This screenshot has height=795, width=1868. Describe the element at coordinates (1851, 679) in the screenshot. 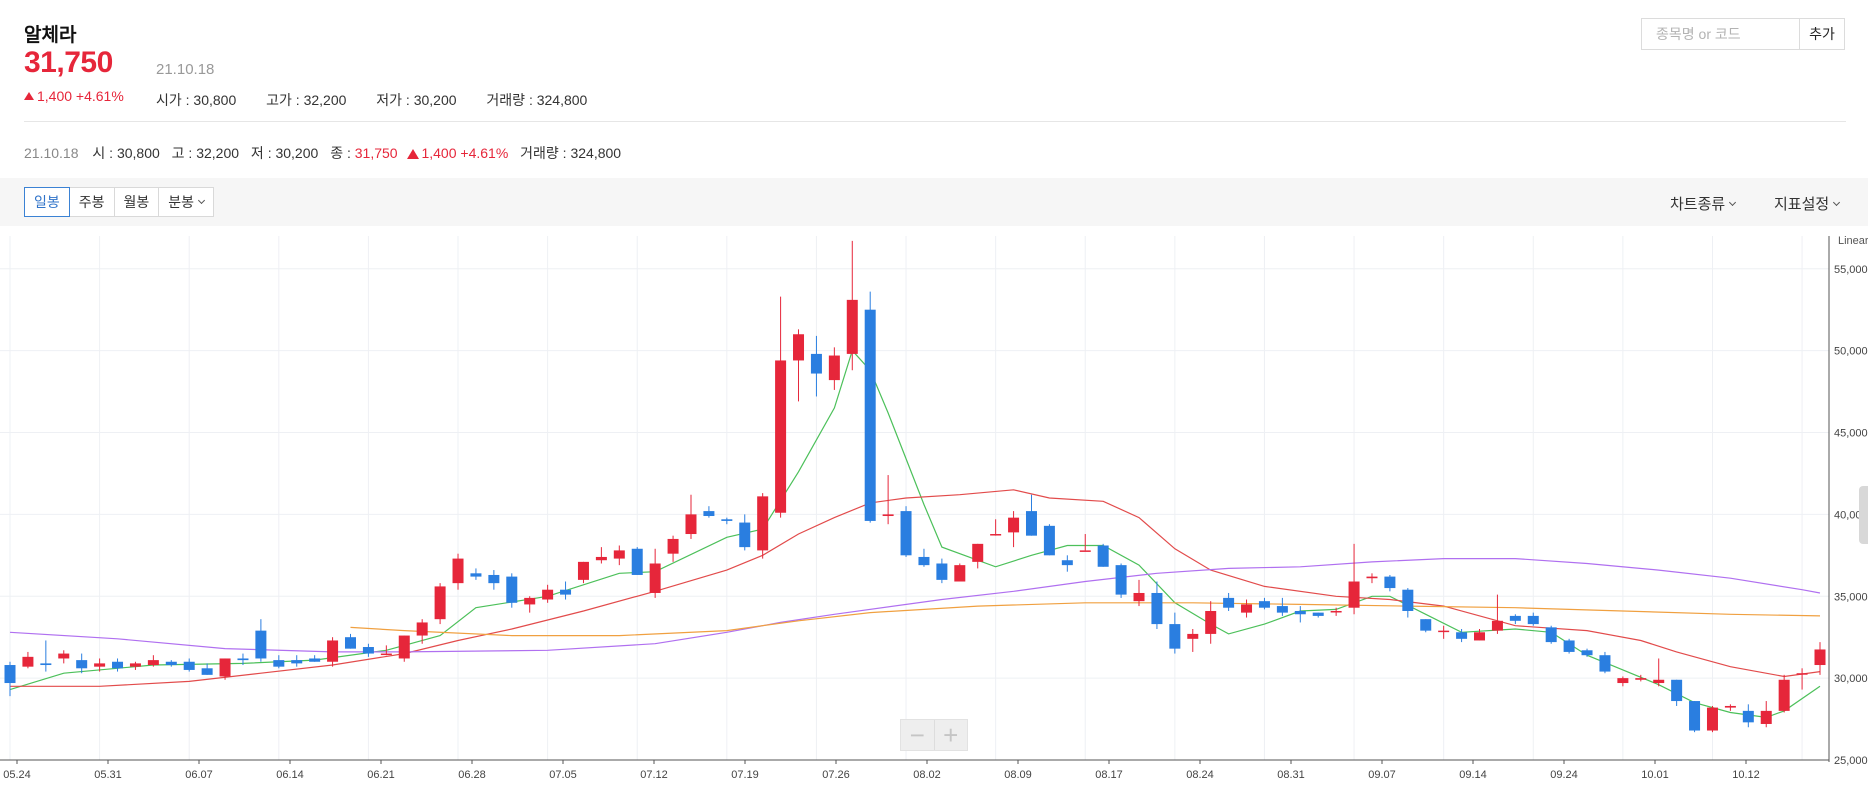

I see `y-tick-label: 30,000` at that location.